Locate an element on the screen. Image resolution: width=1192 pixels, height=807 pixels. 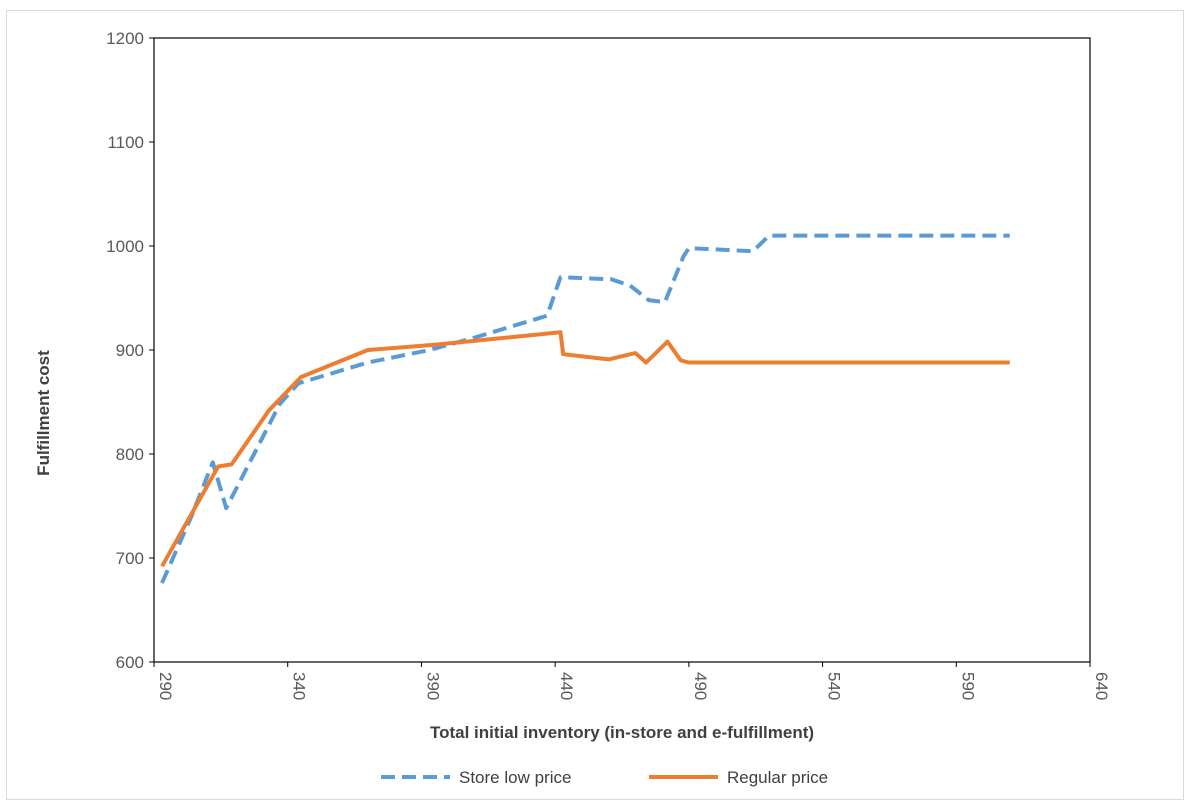
x-tick-label: 290 is located at coordinates (165, 686).